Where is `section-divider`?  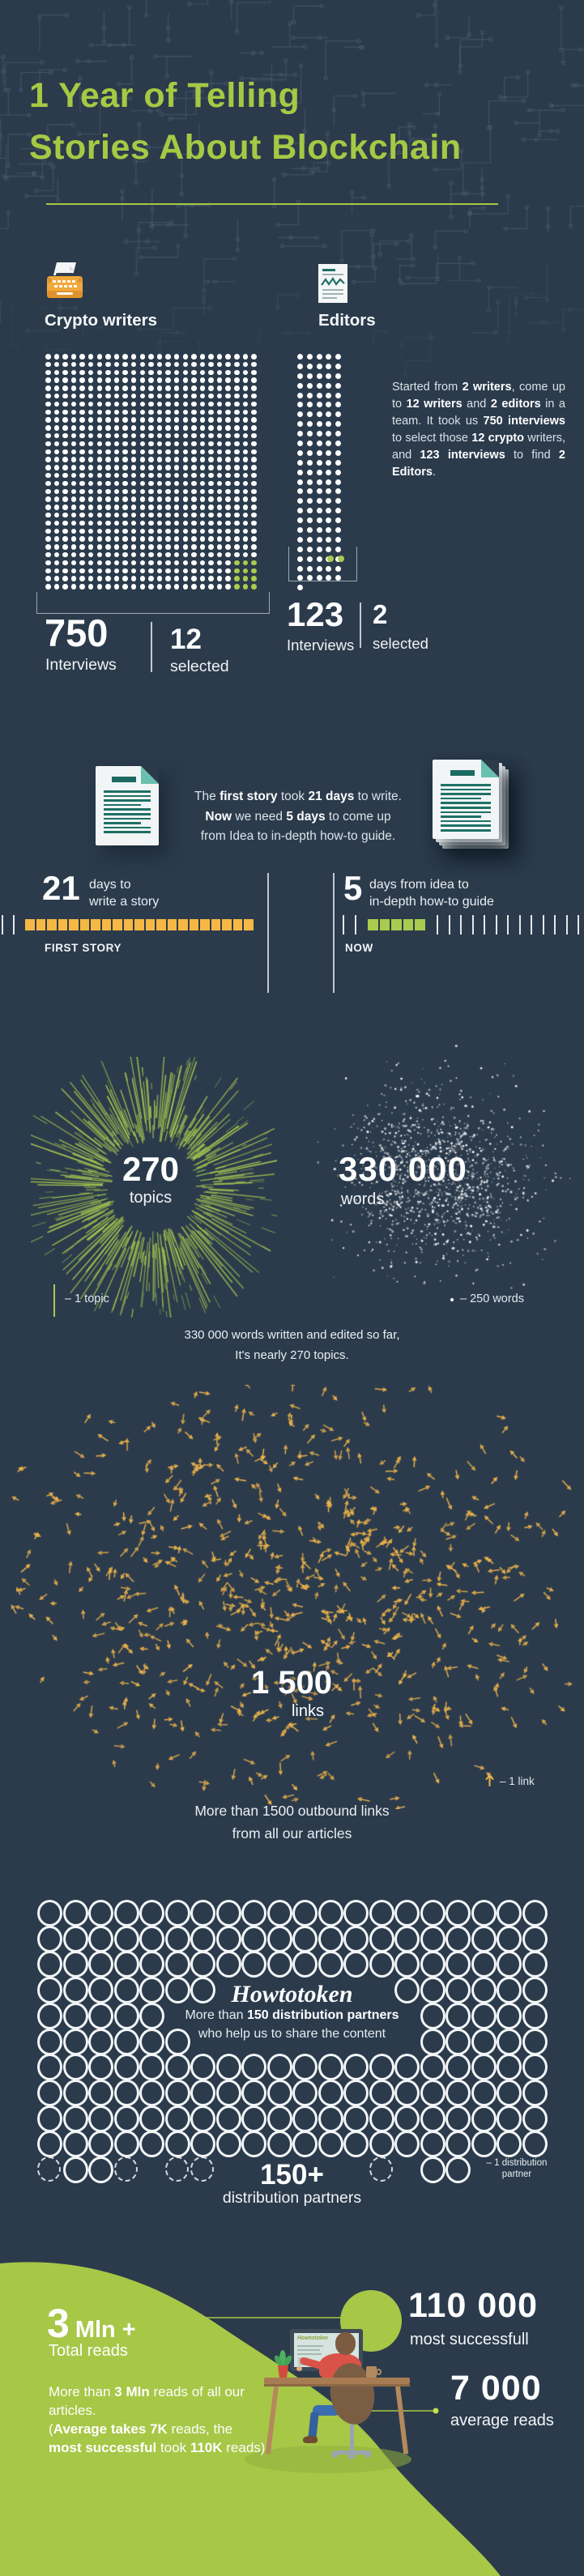
section-divider is located at coordinates (334, 933).